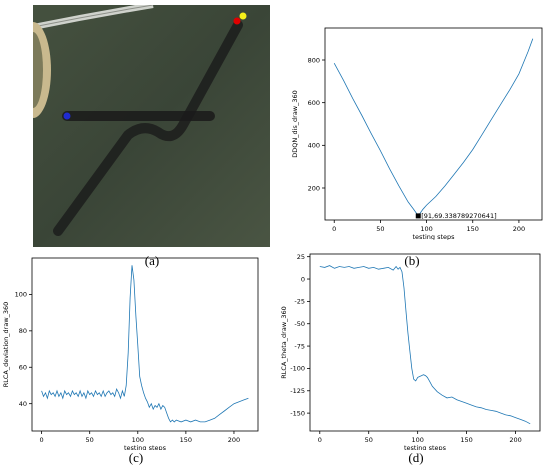 This screenshot has height=471, width=550. I want to click on y-tick-label: 25, so click(301, 257).